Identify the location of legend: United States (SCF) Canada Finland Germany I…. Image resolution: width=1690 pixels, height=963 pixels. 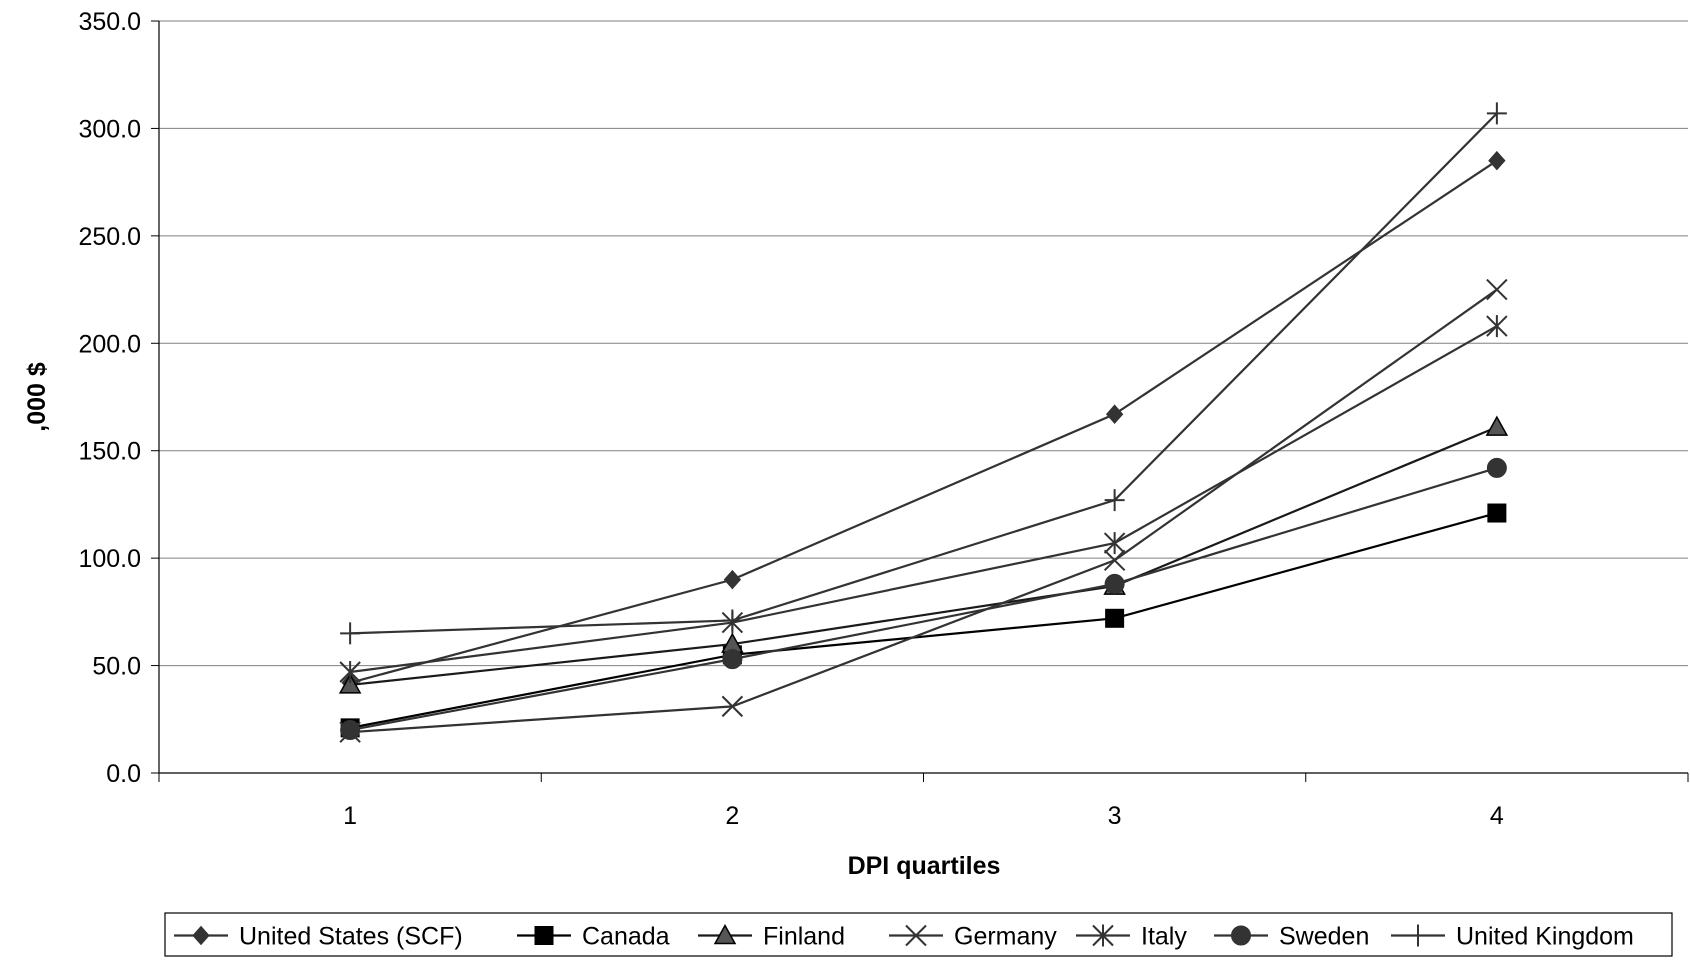
(918, 934).